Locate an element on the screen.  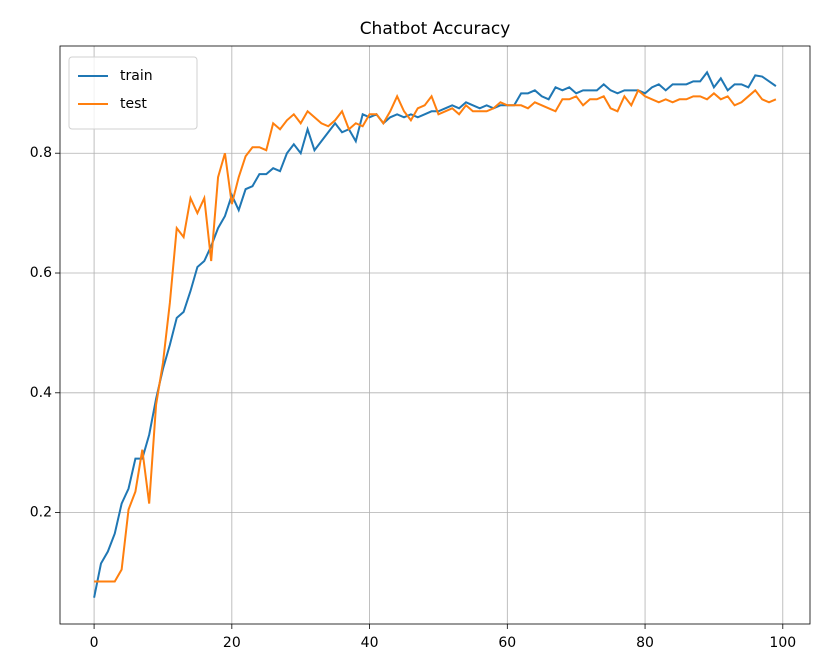
x-tick-label: 20 is located at coordinates (232, 643).